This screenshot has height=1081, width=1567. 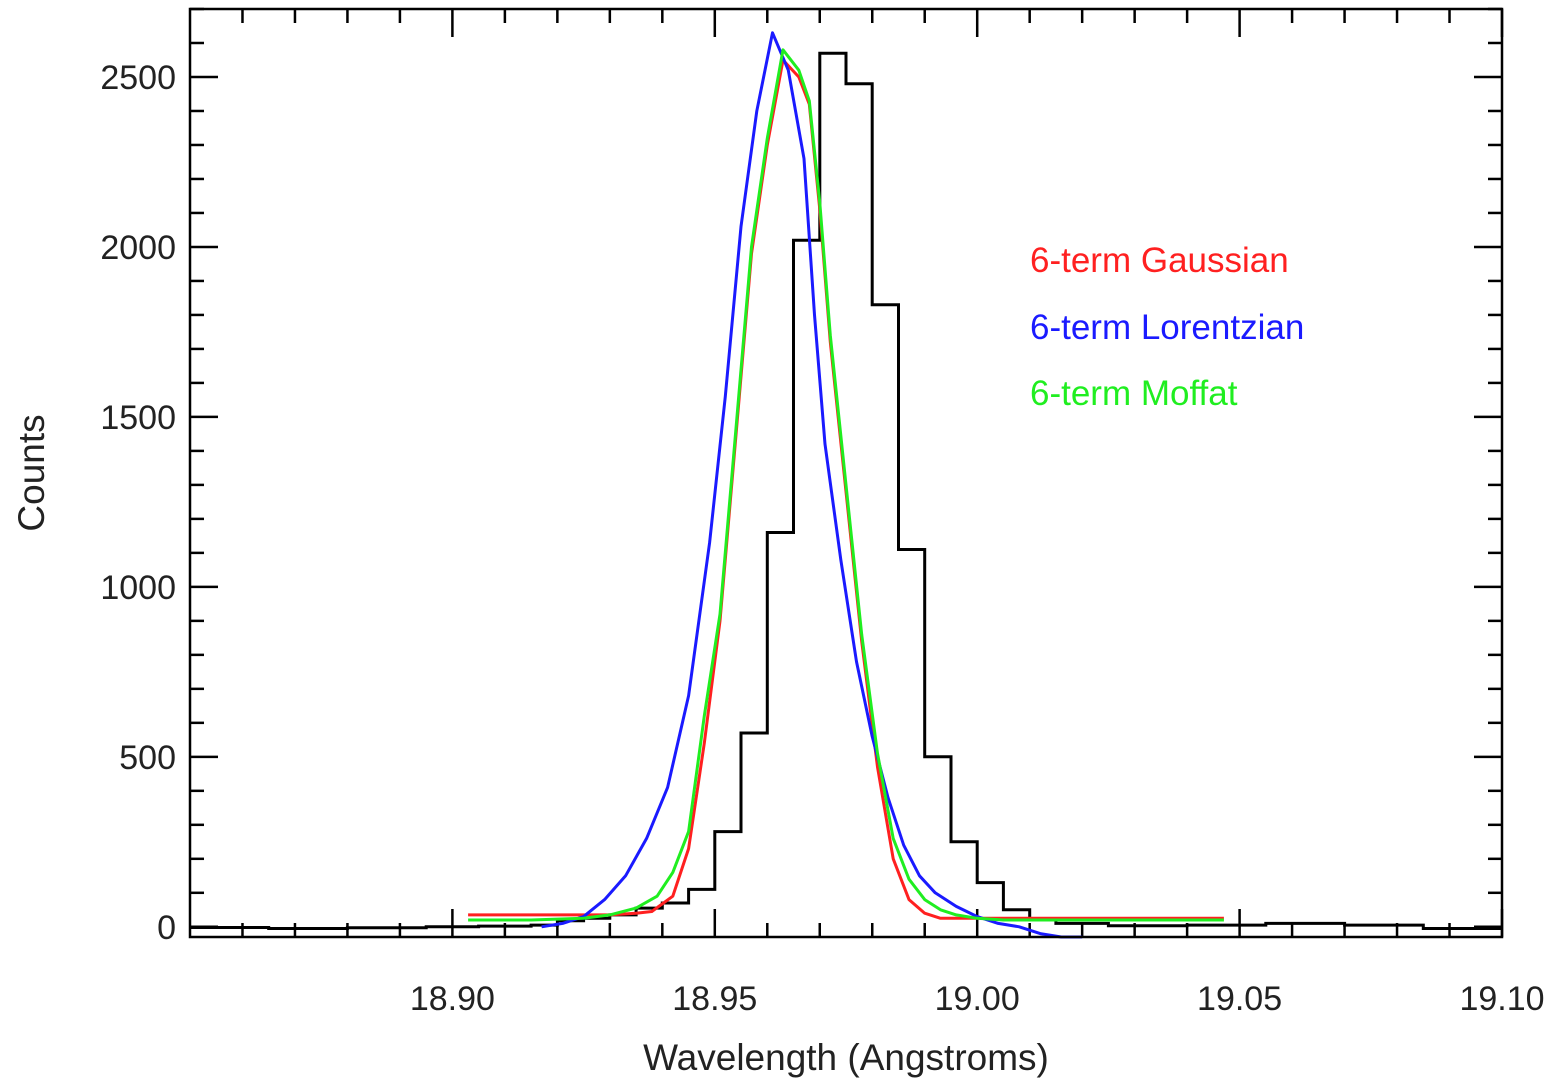 What do you see at coordinates (714, 999) in the screenshot?
I see `x-tick-label: 18.95` at bounding box center [714, 999].